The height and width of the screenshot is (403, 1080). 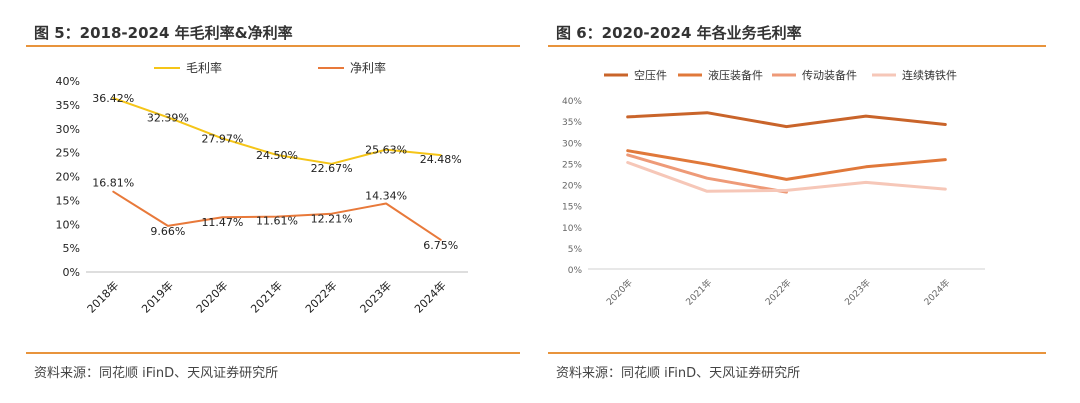 What do you see at coordinates (102, 296) in the screenshot?
I see `x-tick-label: 2018年` at bounding box center [102, 296].